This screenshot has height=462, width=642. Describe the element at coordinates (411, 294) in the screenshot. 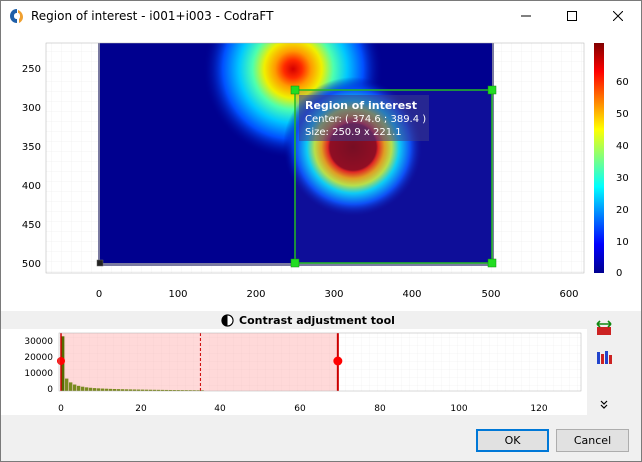

I see `x-tick-label: 400` at that location.